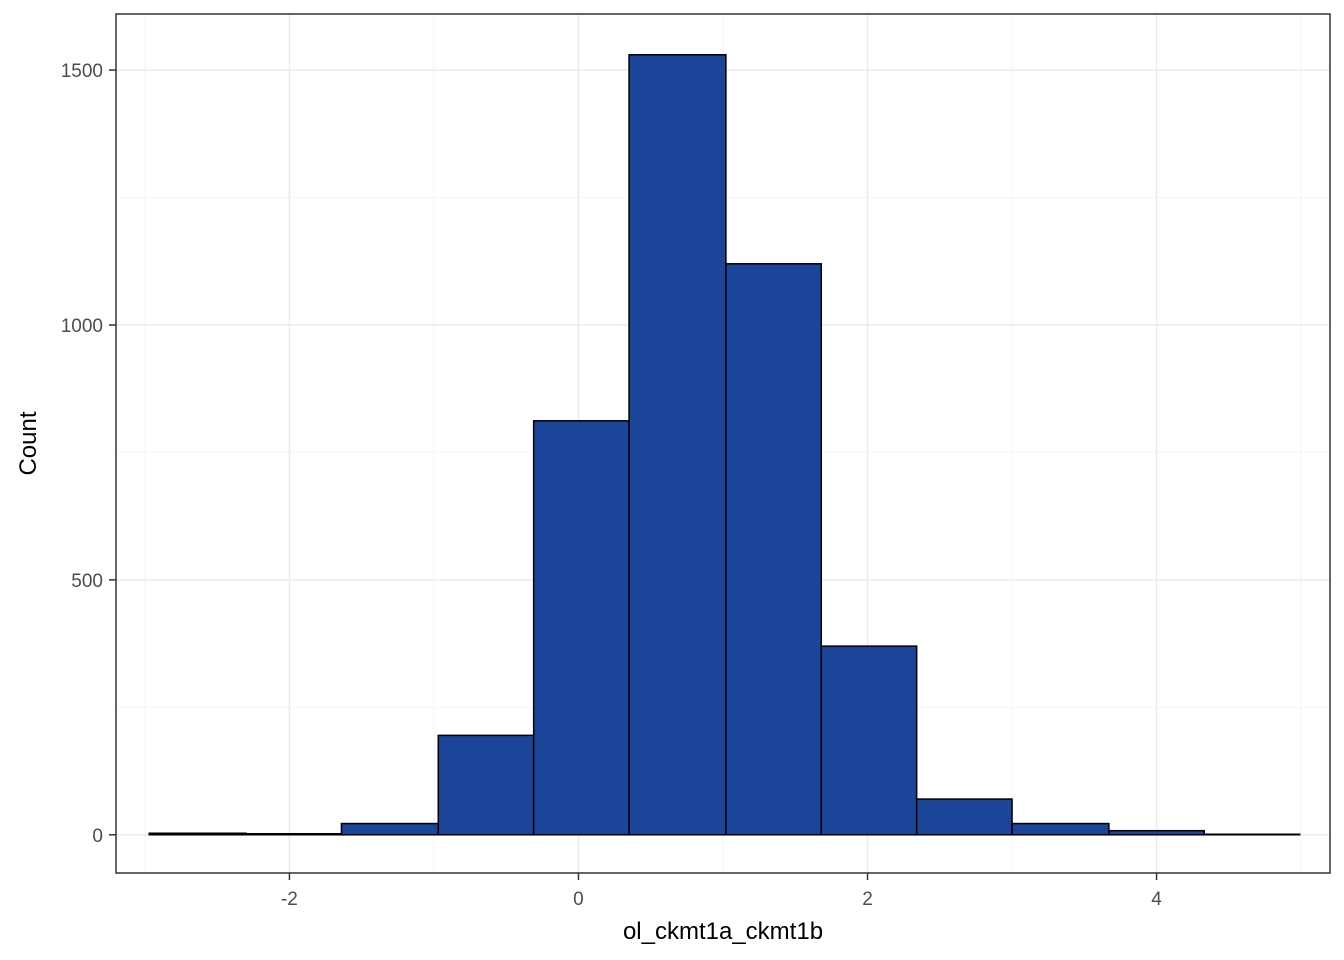 The image size is (1344, 960). I want to click on x-tick-label: -2, so click(289, 899).